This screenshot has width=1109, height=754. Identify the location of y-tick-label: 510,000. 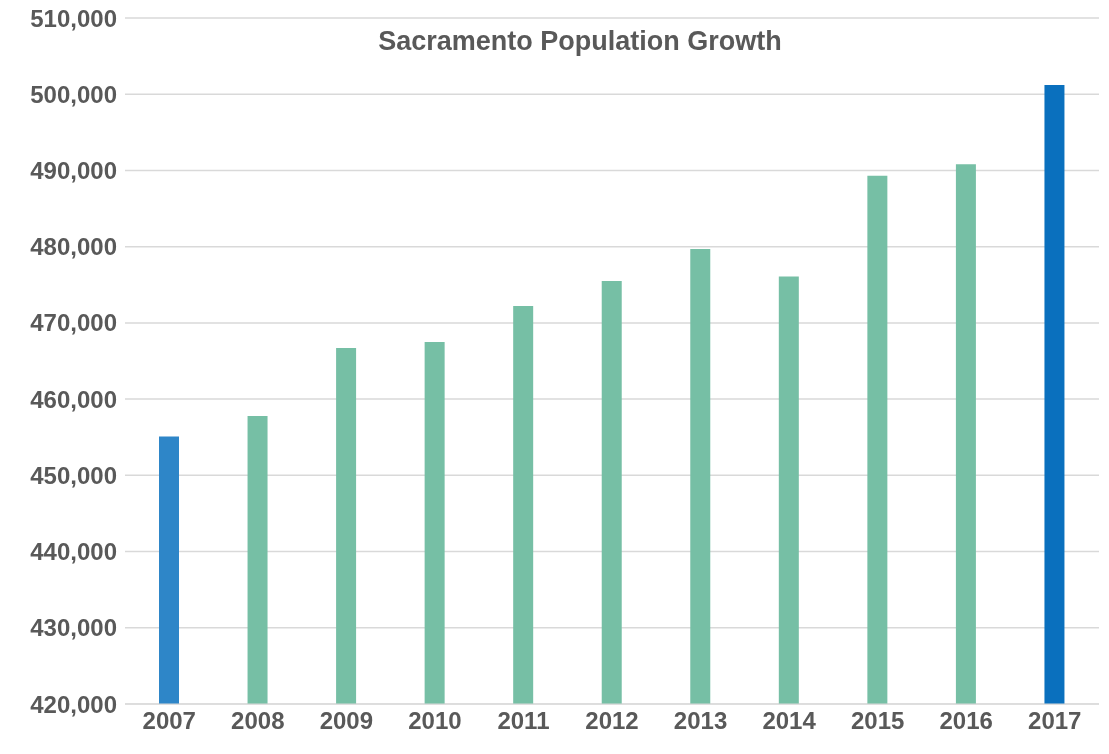
(73, 18).